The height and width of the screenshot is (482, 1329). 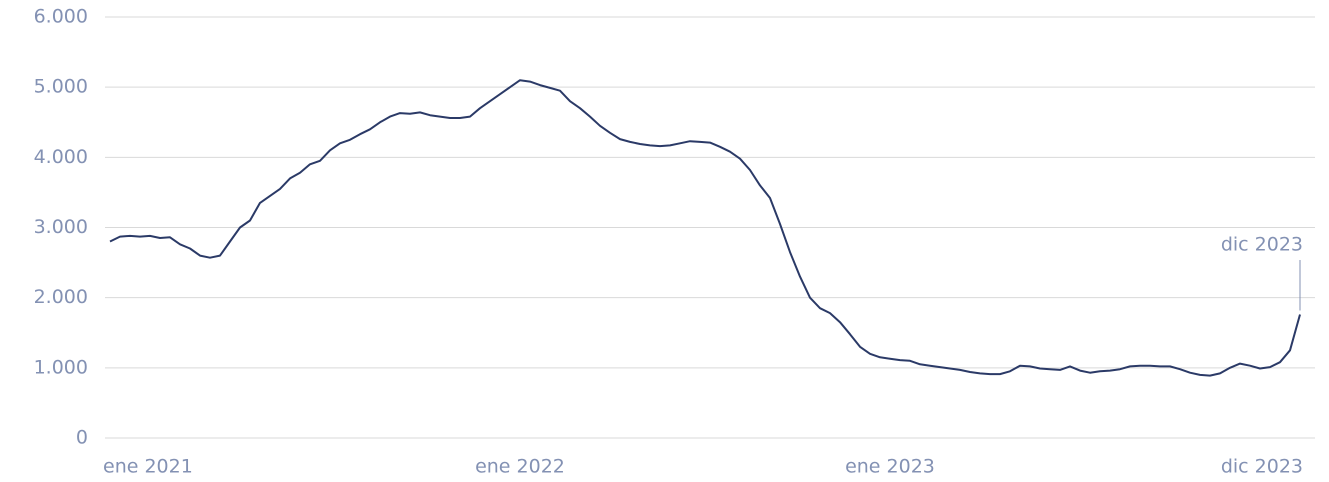 I want to click on x-tick-label: dic 2023, so click(x=1262, y=467).